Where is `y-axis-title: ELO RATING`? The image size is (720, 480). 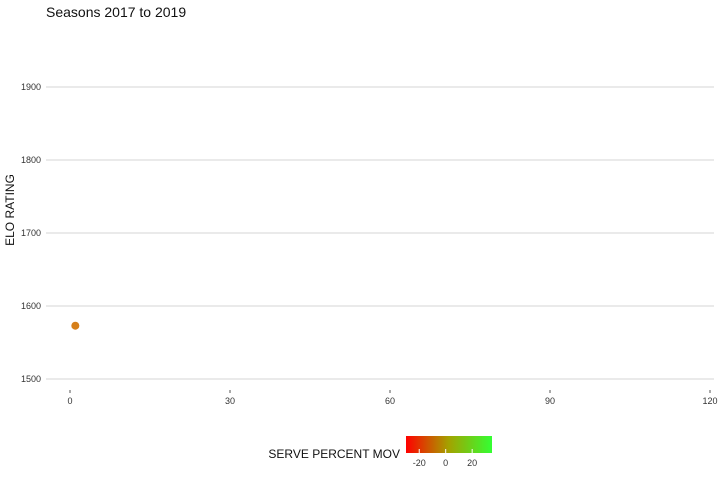
y-axis-title: ELO RATING is located at coordinates (10, 210).